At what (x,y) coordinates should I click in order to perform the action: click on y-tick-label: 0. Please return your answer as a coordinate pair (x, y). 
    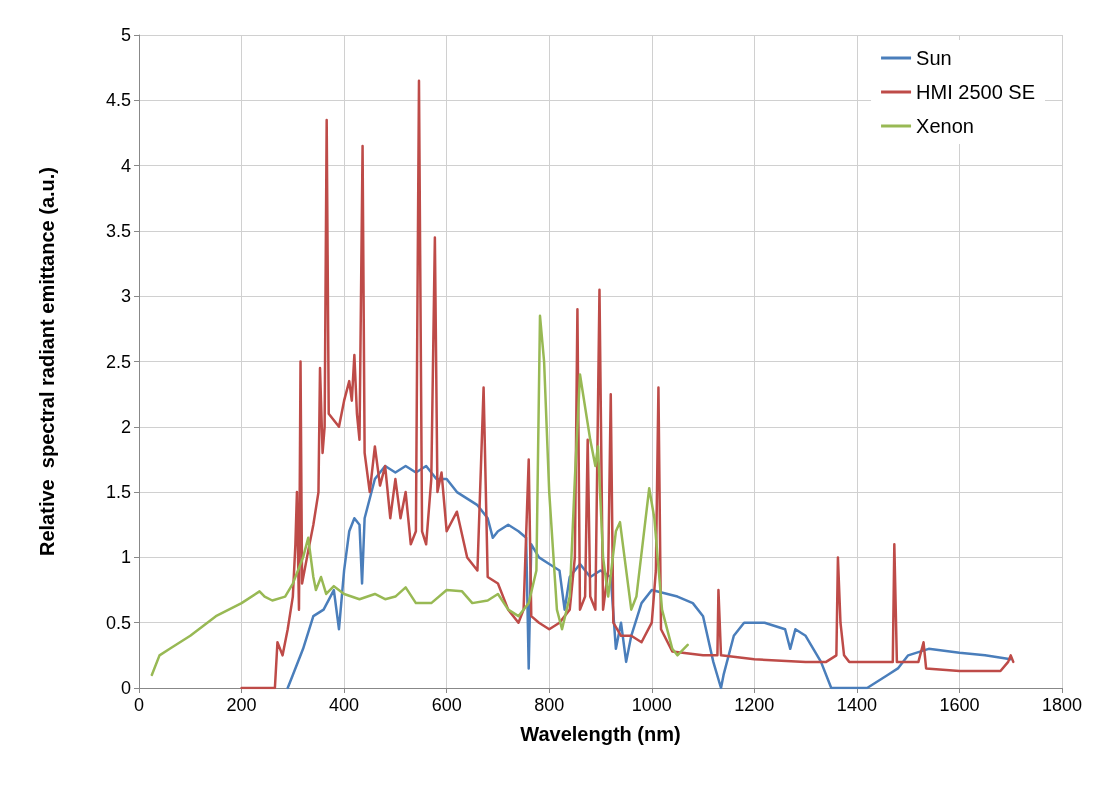
    Looking at the image, I should click on (125, 688).